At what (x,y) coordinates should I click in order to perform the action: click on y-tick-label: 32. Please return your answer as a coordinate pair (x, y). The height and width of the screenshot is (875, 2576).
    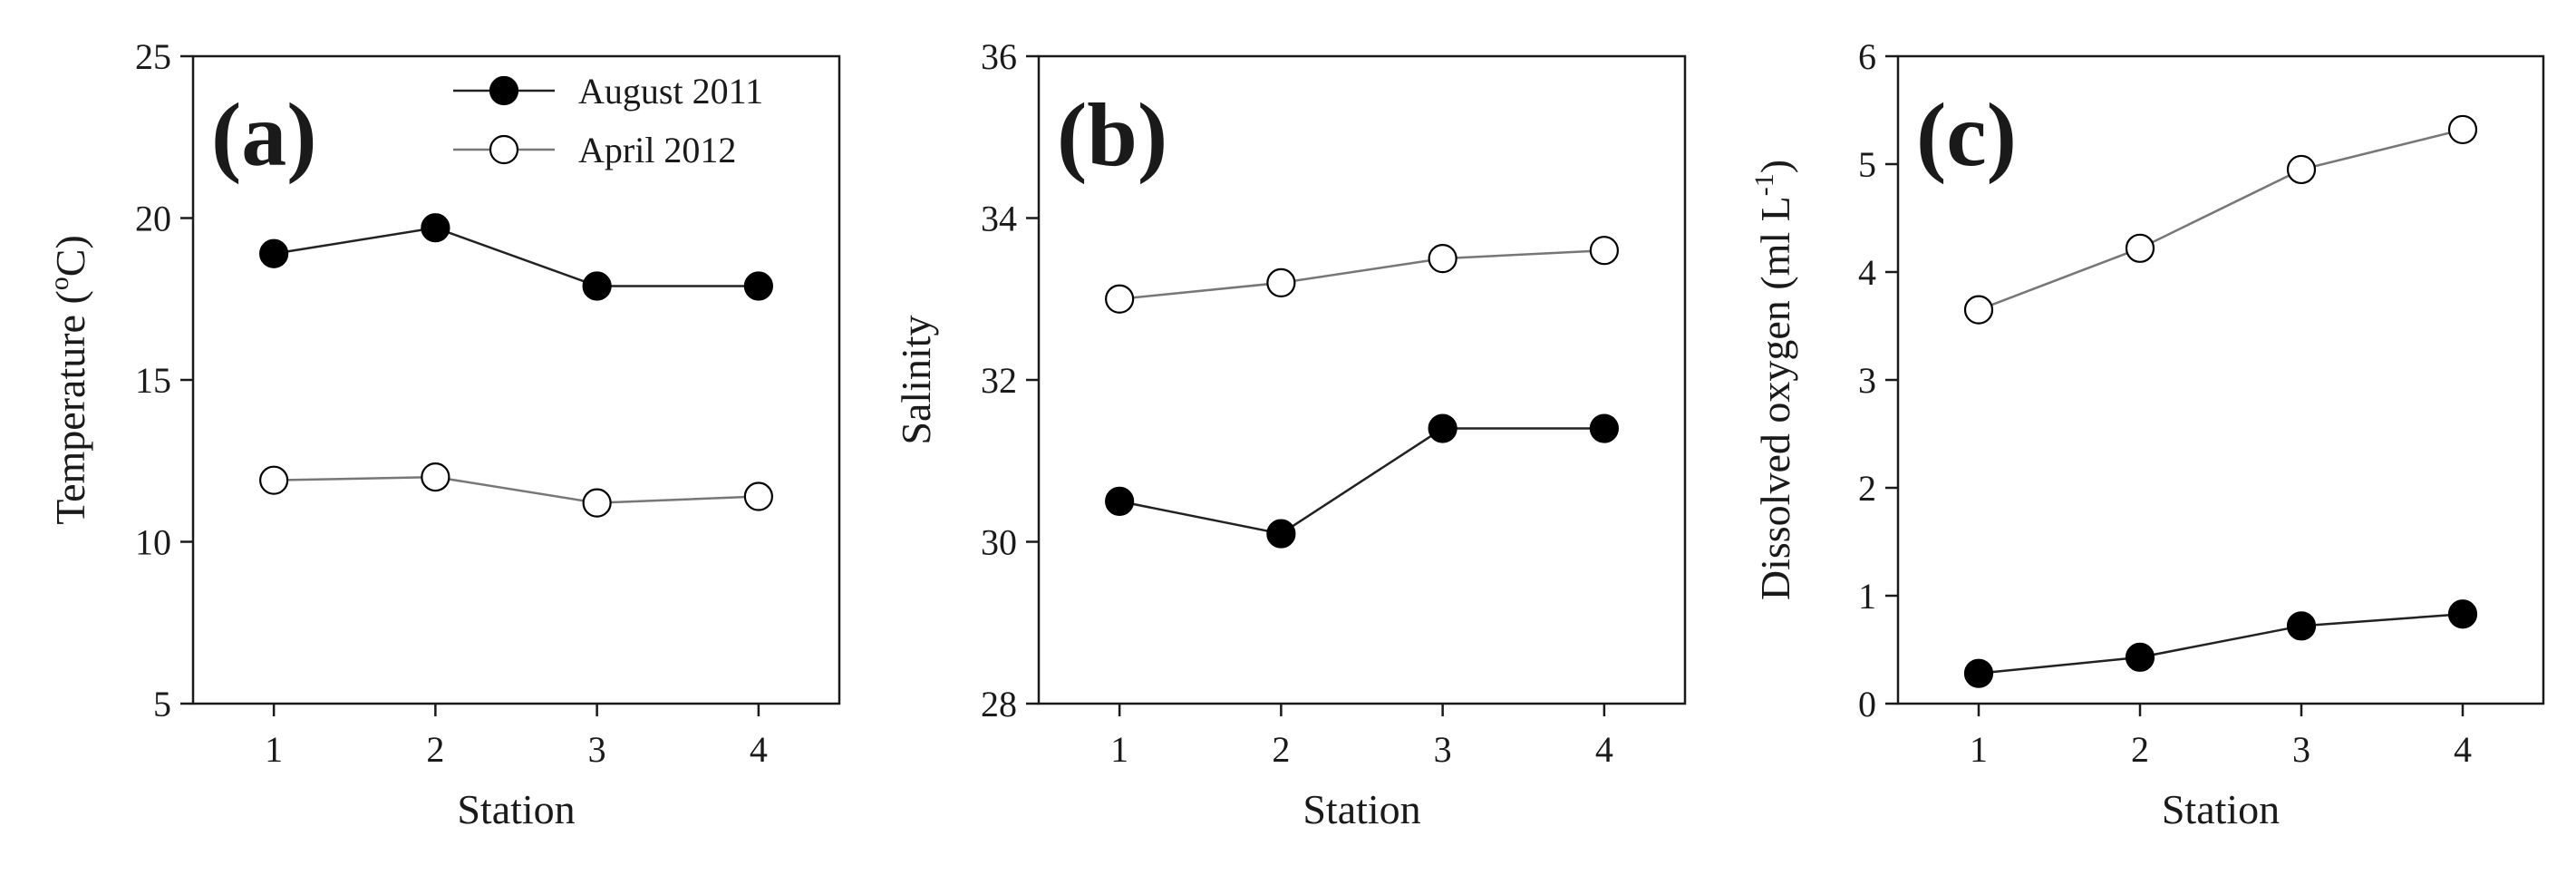
    Looking at the image, I should click on (999, 380).